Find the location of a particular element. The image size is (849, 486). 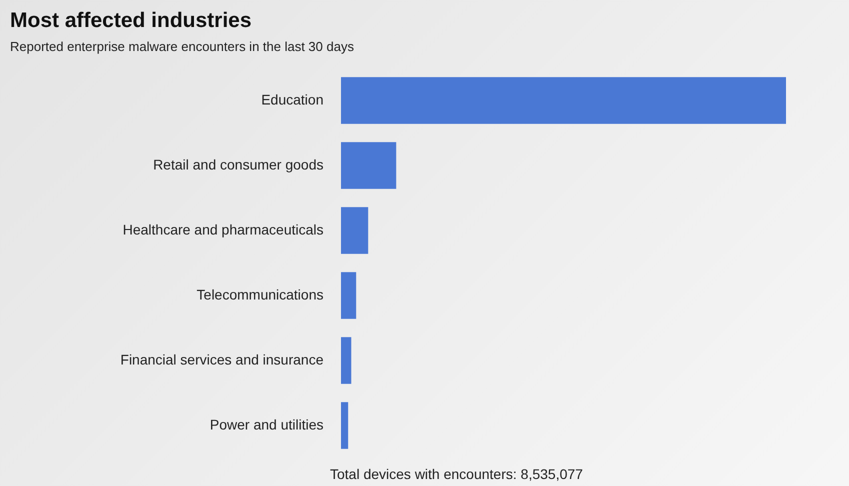

y-tick-label: Healthcare and pharmaceuticals is located at coordinates (223, 230).